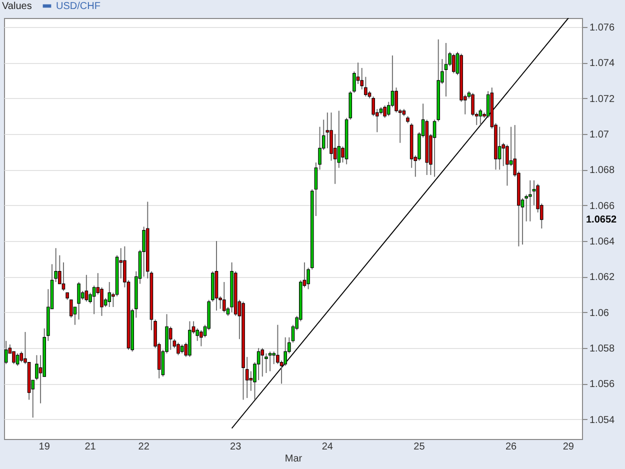  I want to click on y-tick-label: 1.056, so click(602, 384).